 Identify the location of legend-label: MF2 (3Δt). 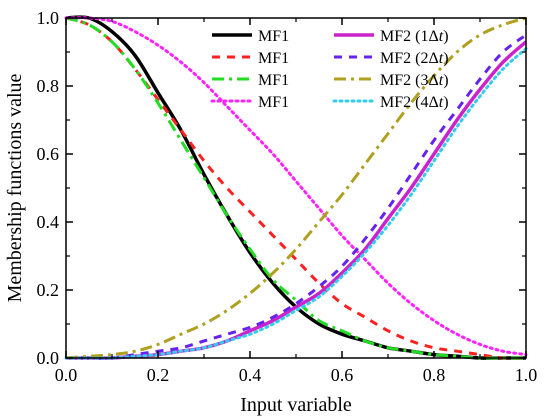
(414, 80).